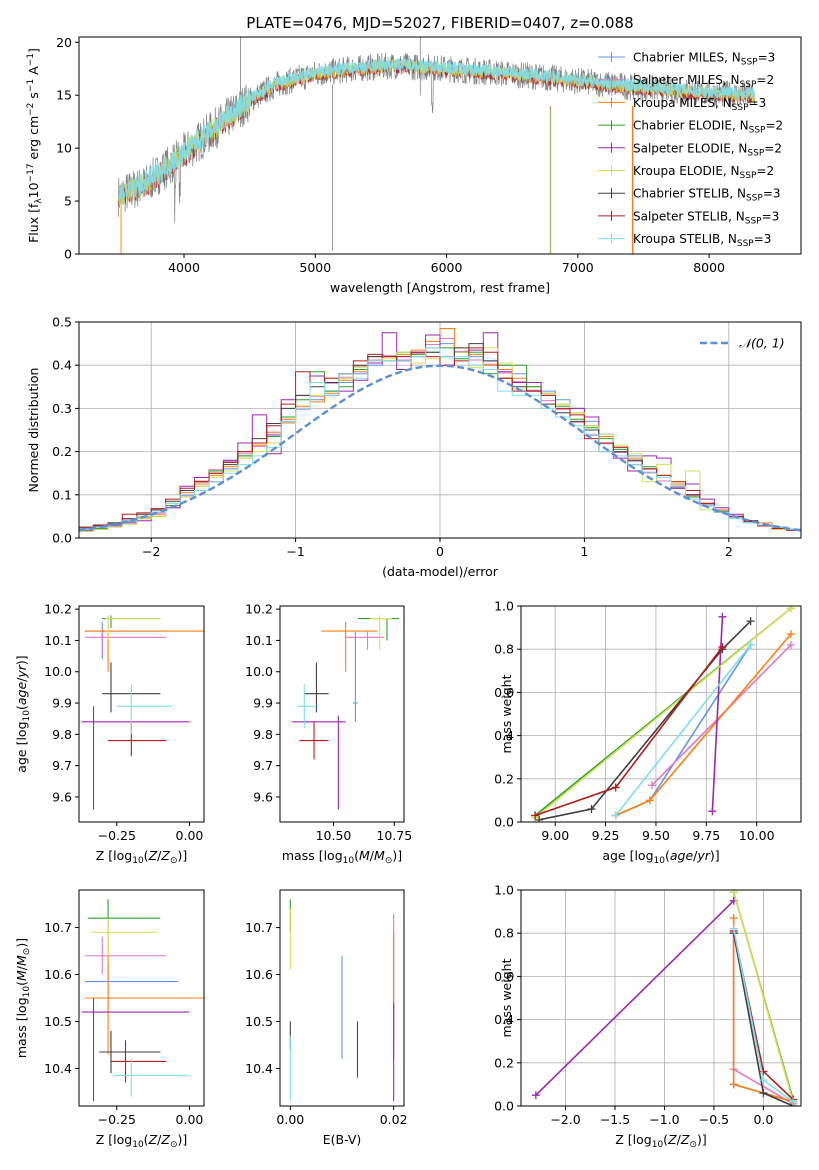  What do you see at coordinates (295, 551) in the screenshot?
I see `x-tick-label: −1` at bounding box center [295, 551].